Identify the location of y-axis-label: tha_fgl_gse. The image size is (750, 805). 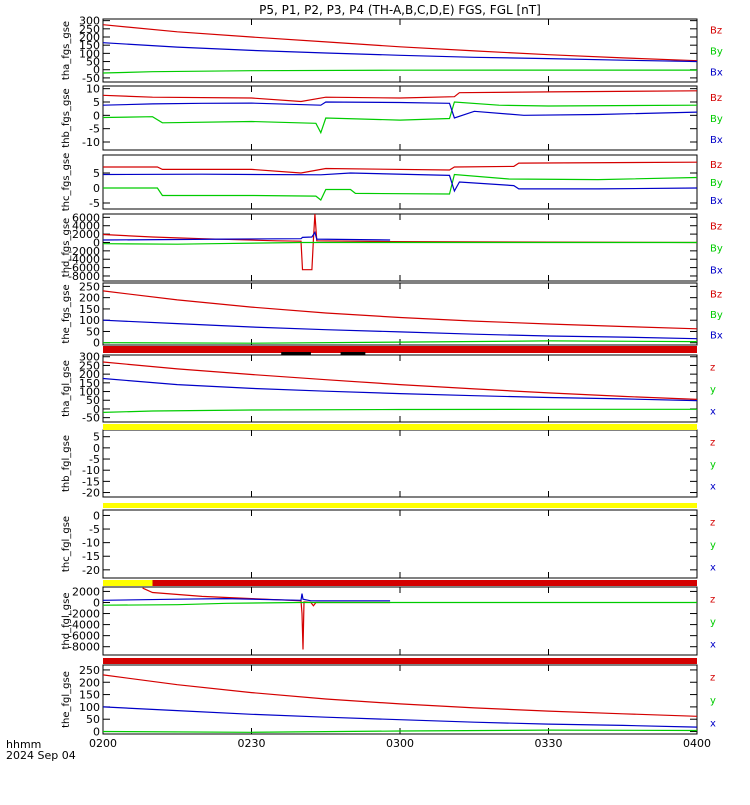
(66, 388).